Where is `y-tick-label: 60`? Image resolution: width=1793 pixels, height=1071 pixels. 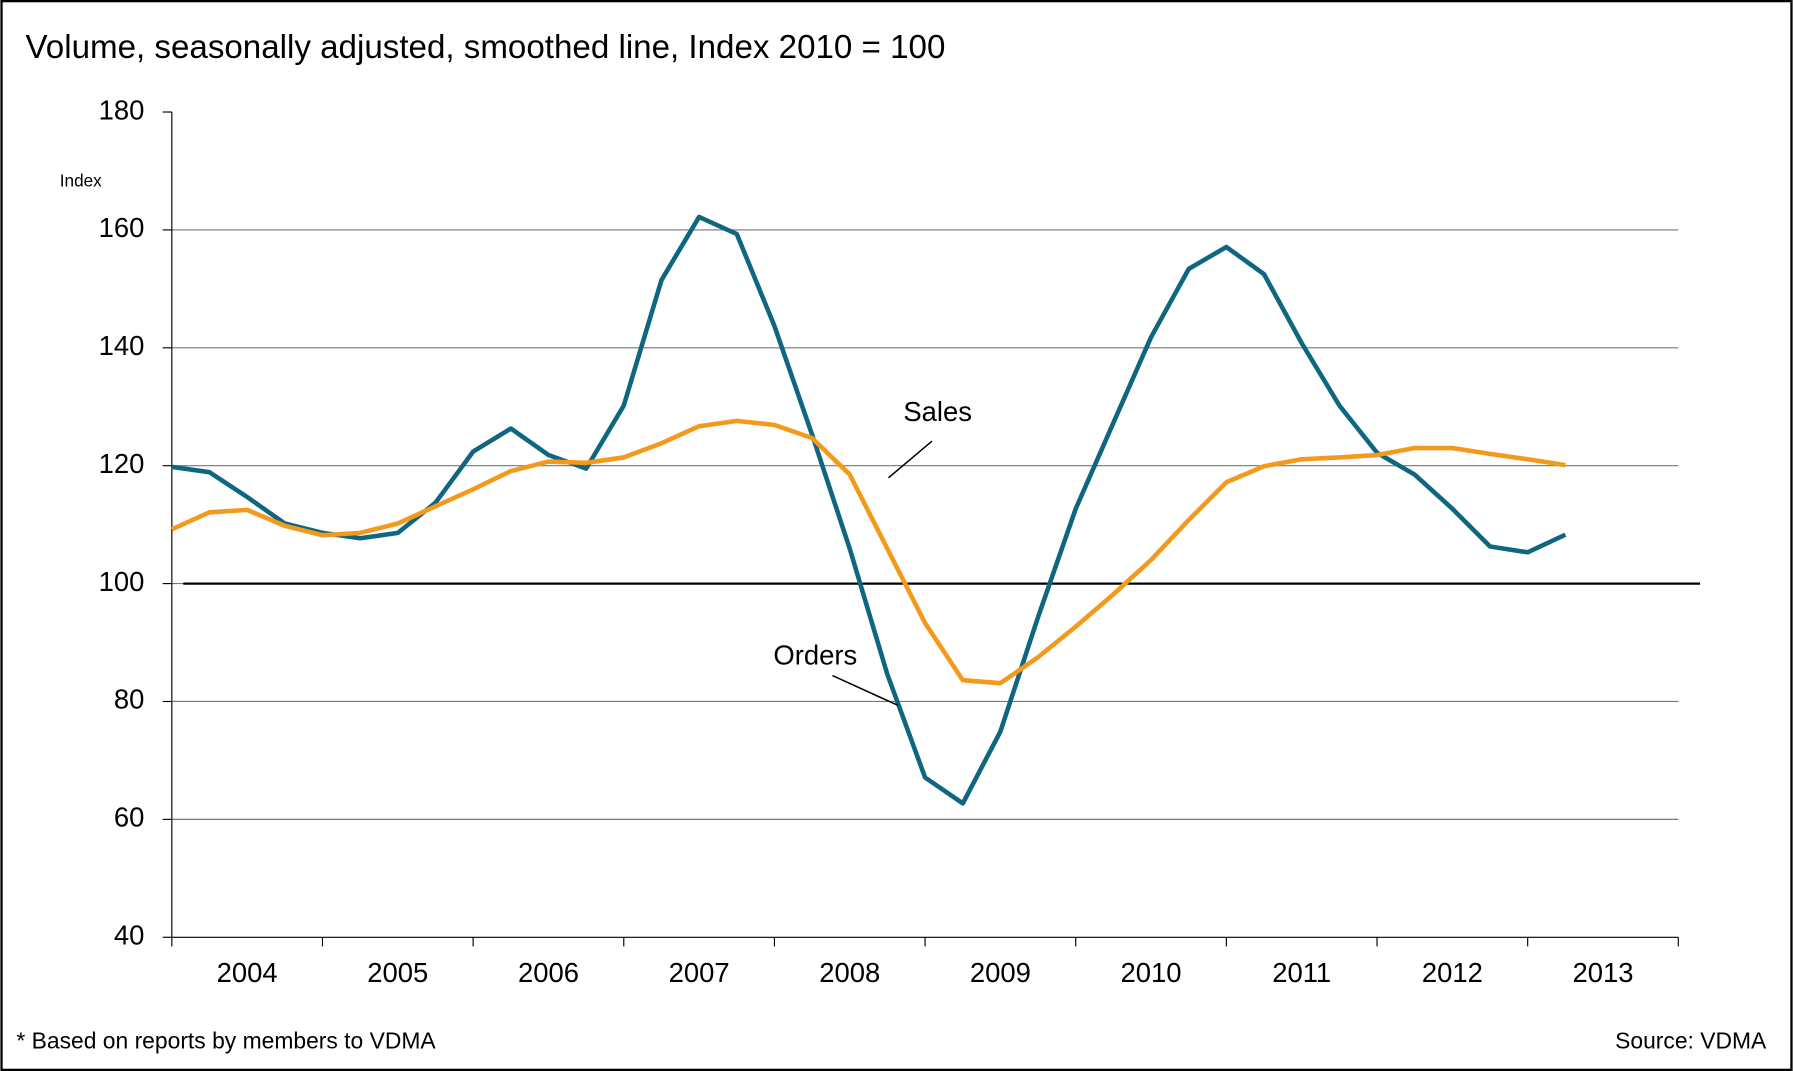
y-tick-label: 60 is located at coordinates (129, 817).